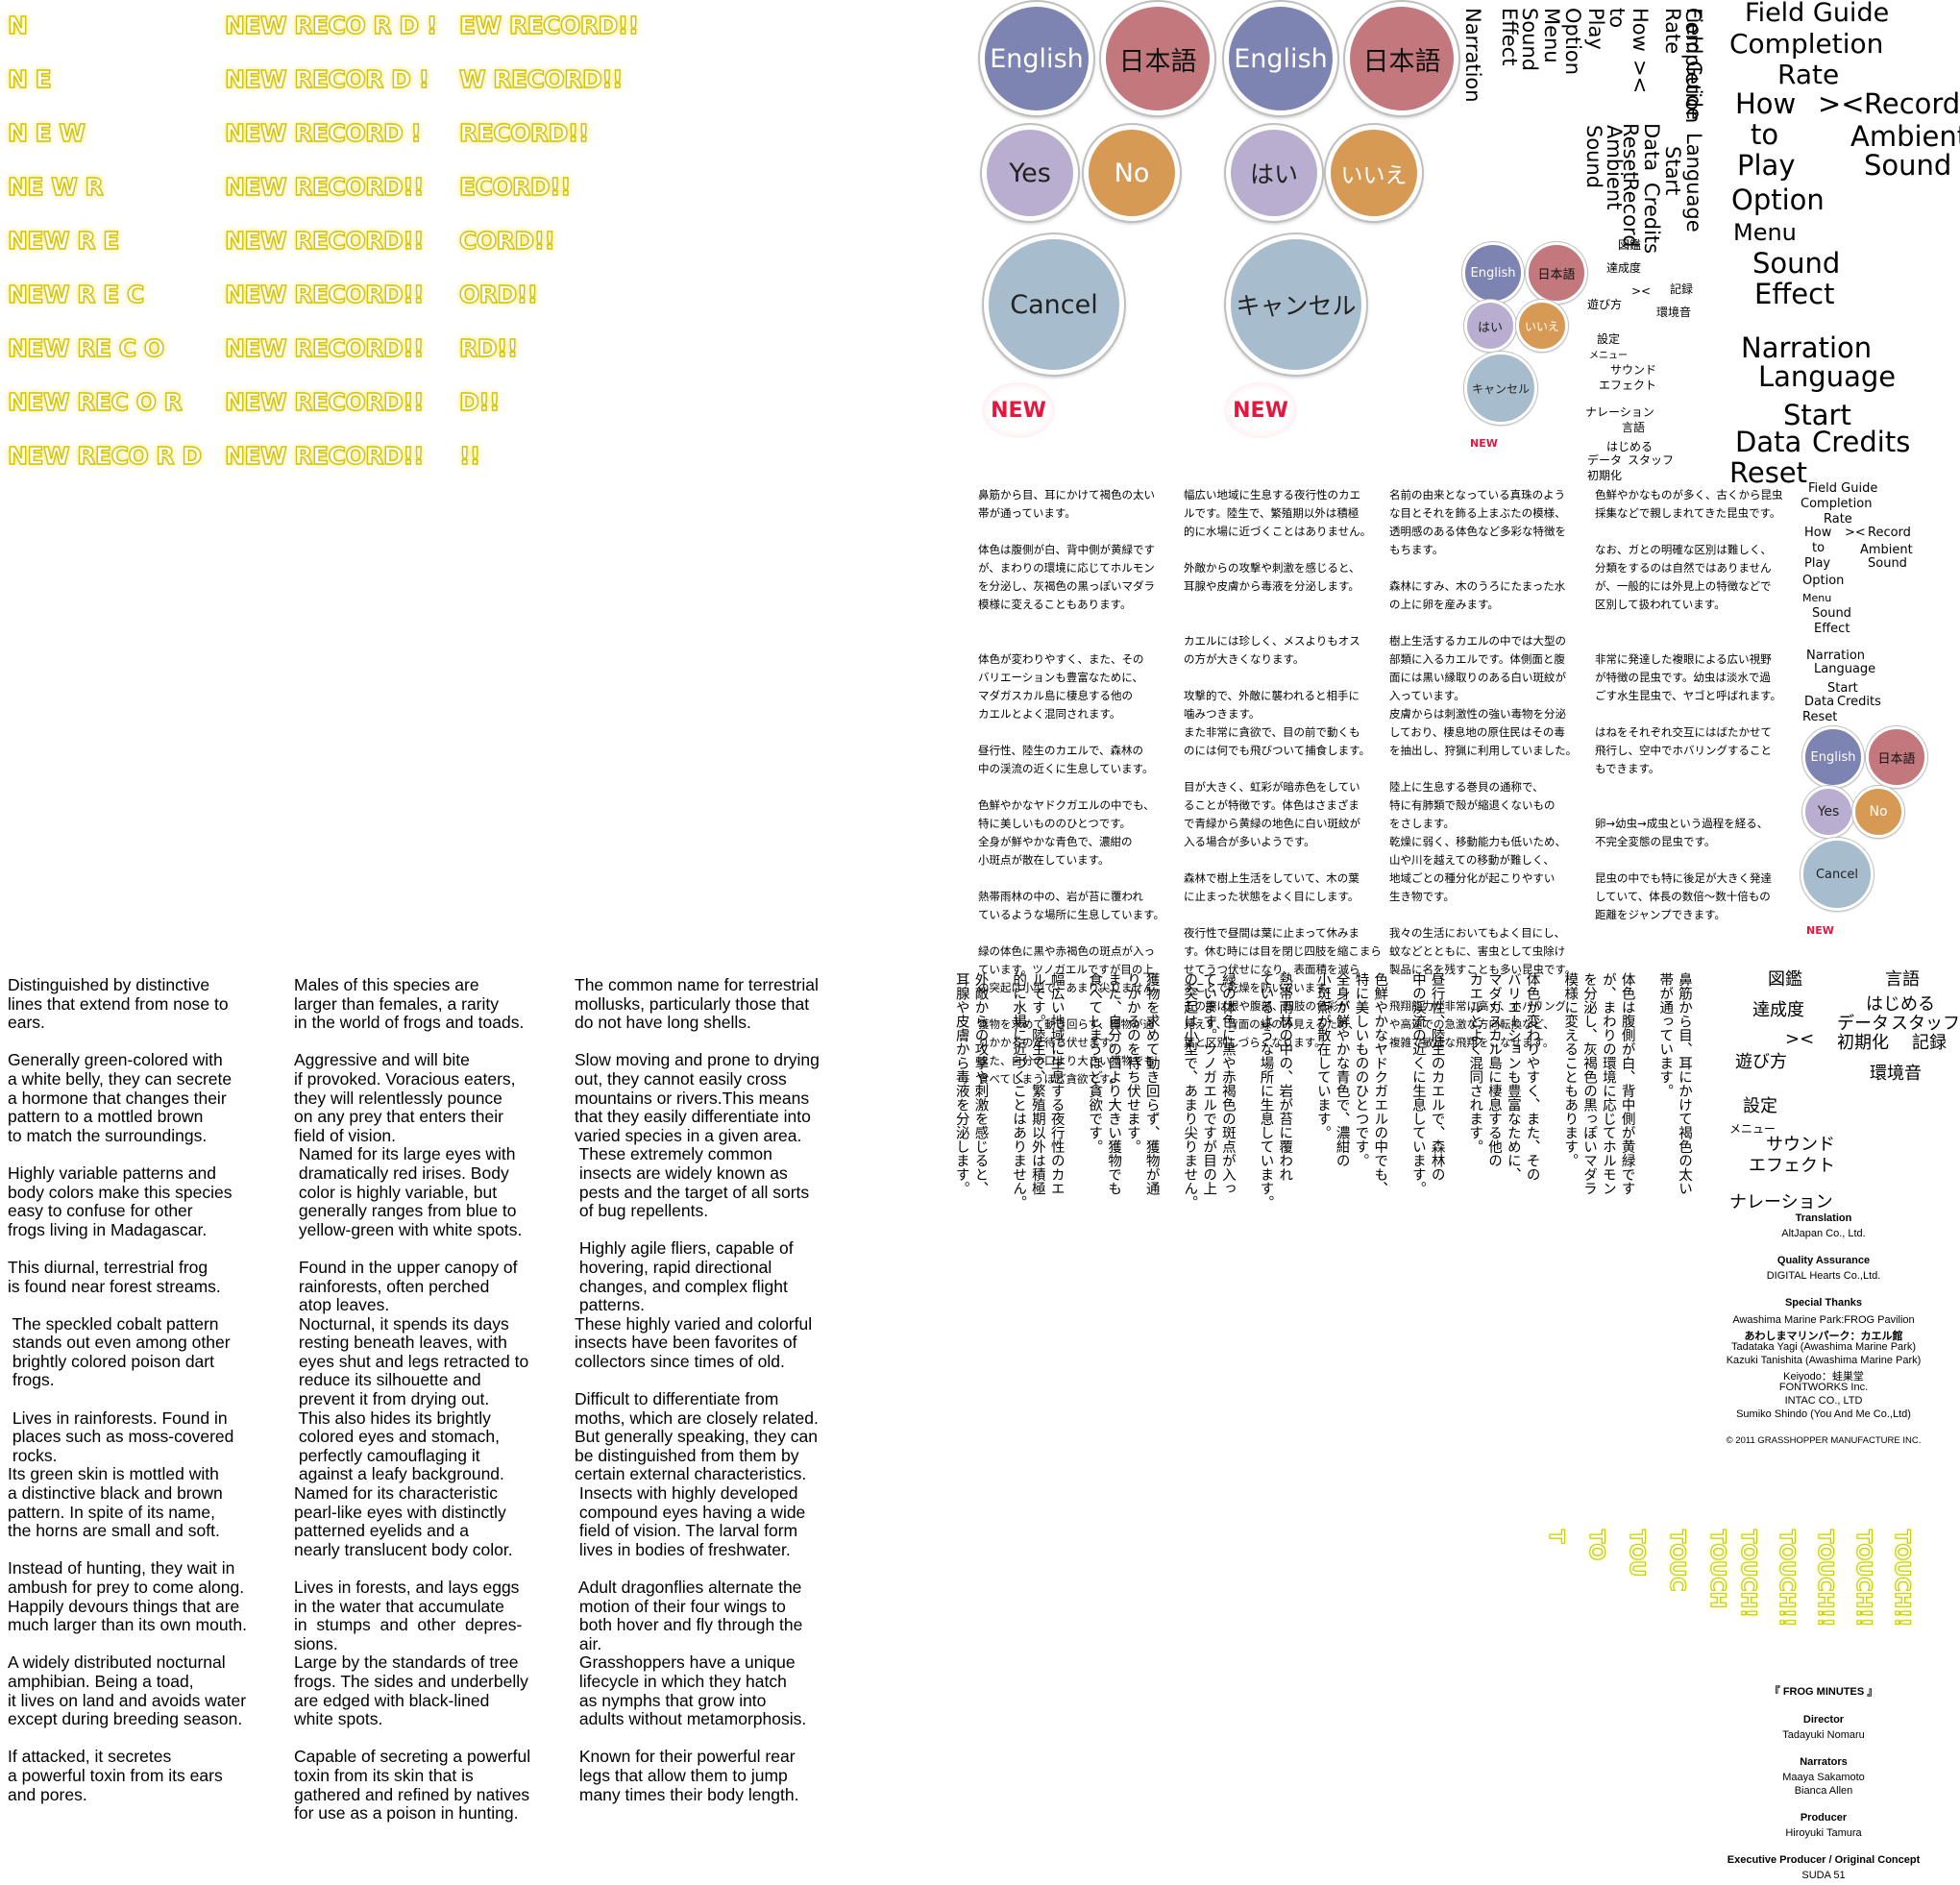  What do you see at coordinates (1631, 213) in the screenshot?
I see `vlabel-record: Record` at bounding box center [1631, 213].